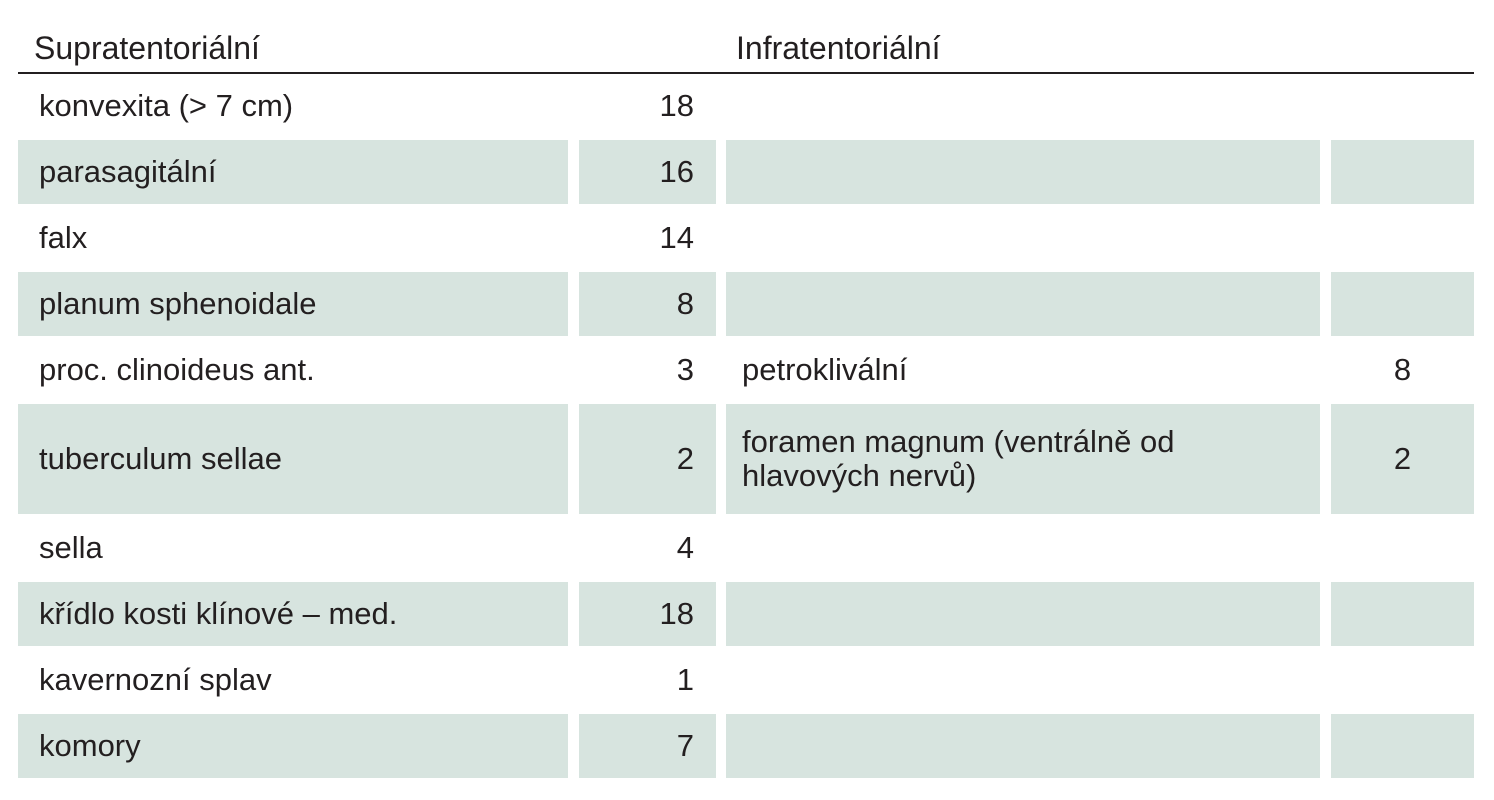 The width and height of the screenshot is (1494, 800). What do you see at coordinates (147, 48) in the screenshot?
I see `header-supratentorial: Supratentoriální` at bounding box center [147, 48].